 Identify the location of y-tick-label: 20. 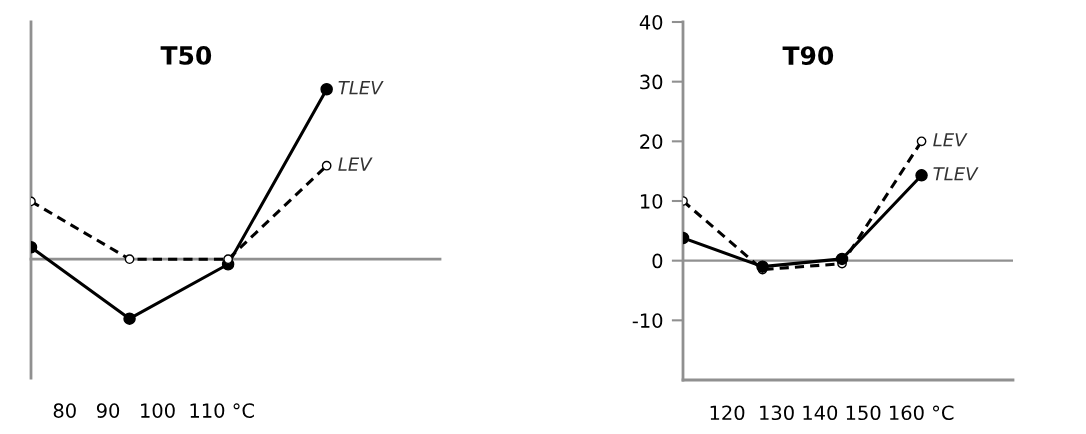
(651, 141).